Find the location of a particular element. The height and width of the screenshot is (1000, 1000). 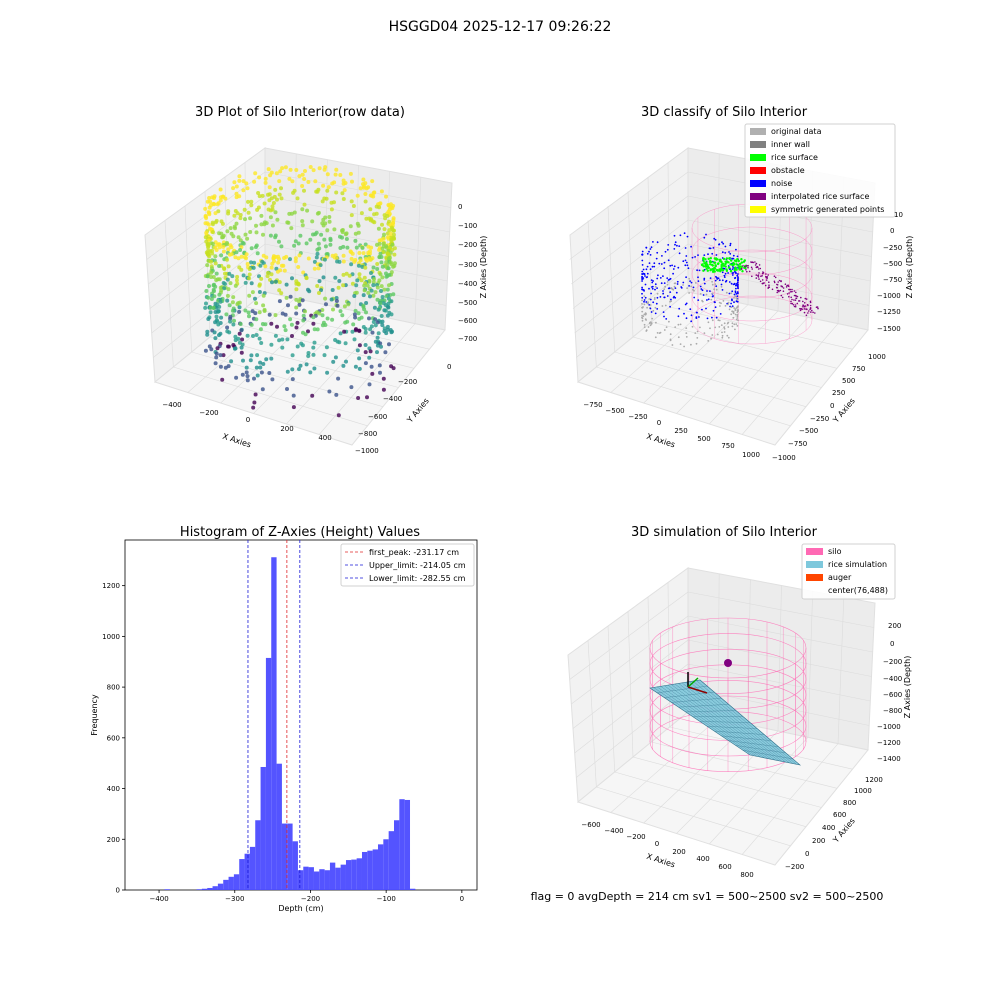

surface-mesh-line is located at coordinates (742, 722).